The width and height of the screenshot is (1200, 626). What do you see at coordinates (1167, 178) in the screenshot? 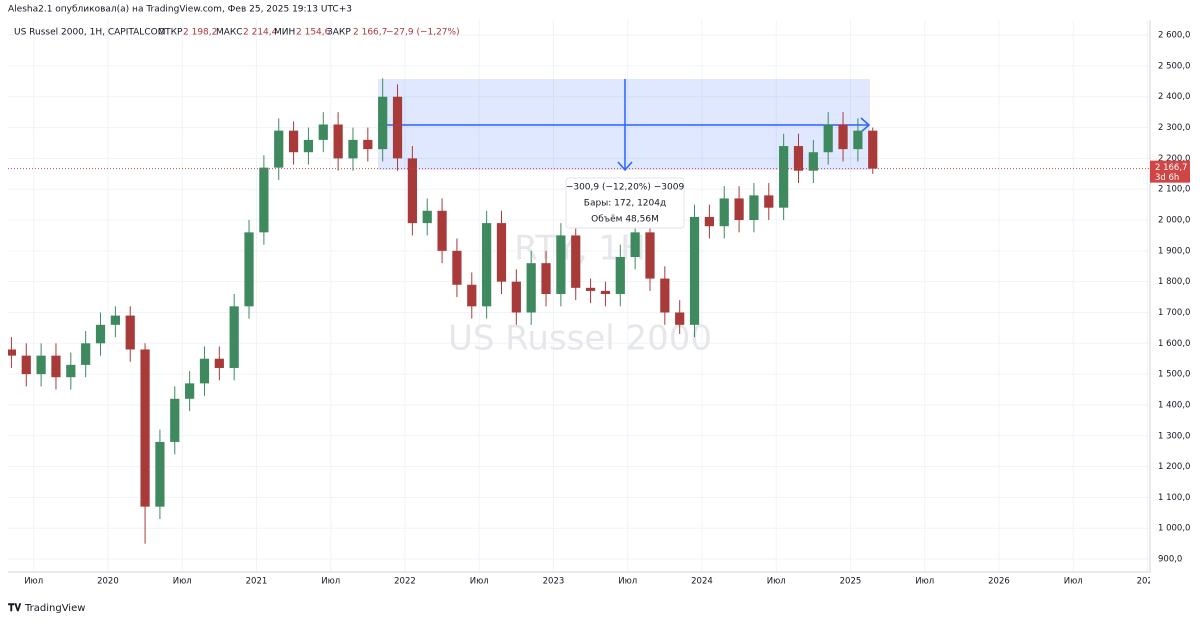
I see `countdown: 3d 6h` at bounding box center [1167, 178].